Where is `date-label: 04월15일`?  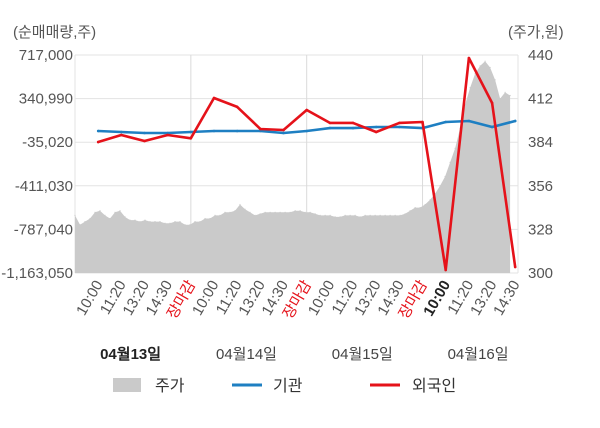 date-label: 04월15일 is located at coordinates (362, 354).